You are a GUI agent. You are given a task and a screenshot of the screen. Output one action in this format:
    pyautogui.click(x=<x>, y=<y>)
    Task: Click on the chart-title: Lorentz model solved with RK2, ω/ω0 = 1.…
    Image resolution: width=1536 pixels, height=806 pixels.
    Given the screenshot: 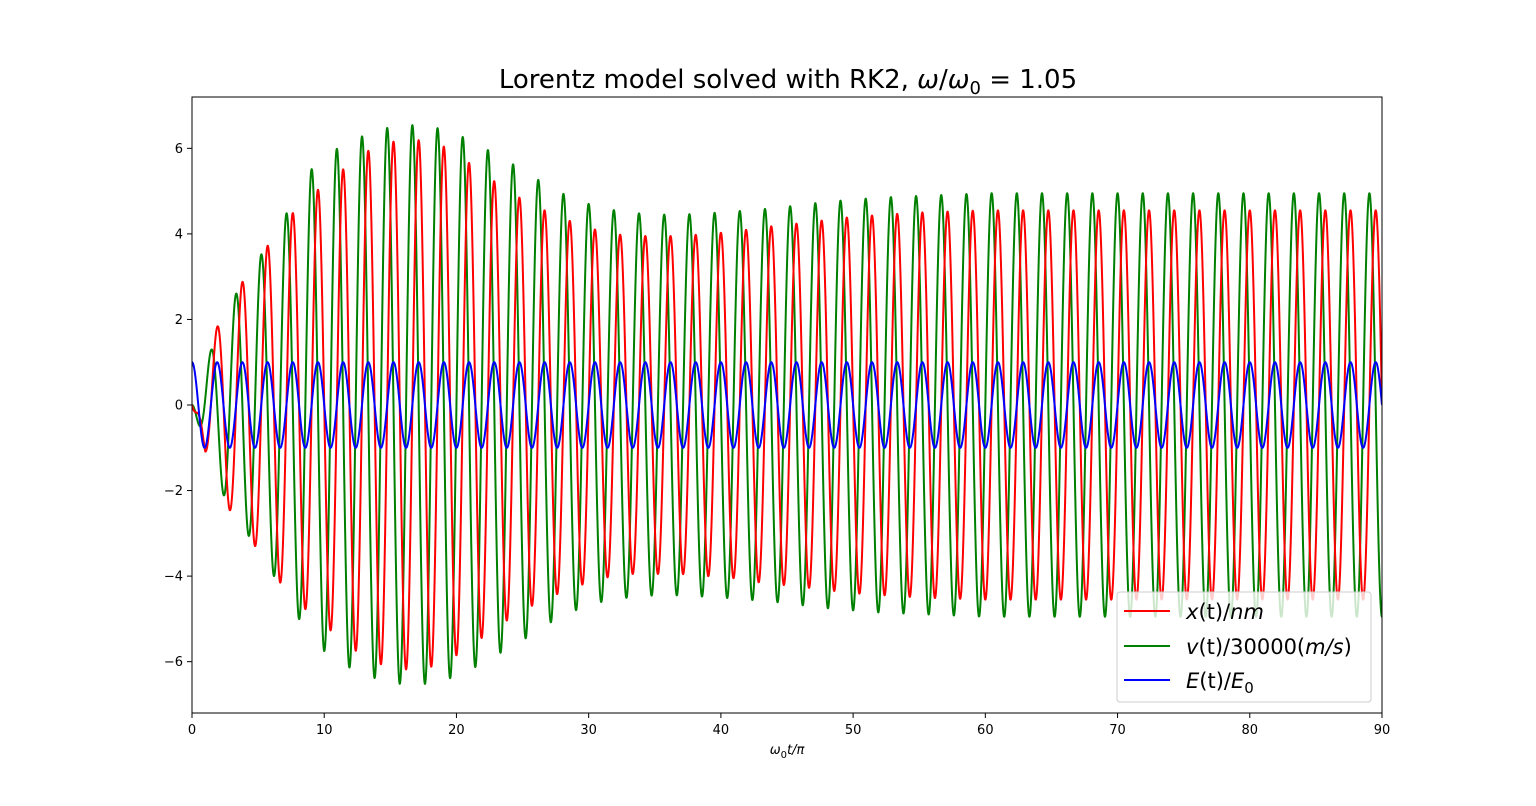 What is the action you would take?
    pyautogui.click(x=788, y=82)
    